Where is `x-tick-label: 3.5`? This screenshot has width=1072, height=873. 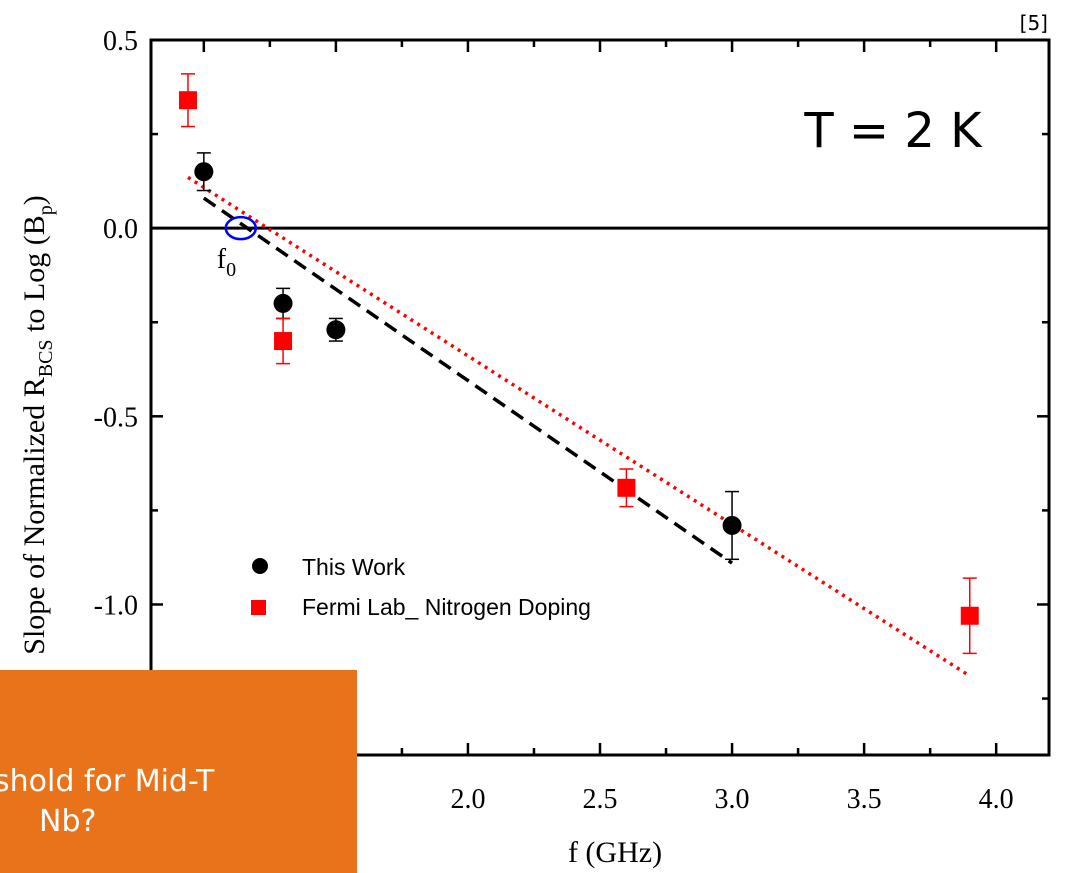
x-tick-label: 3.5 is located at coordinates (864, 799).